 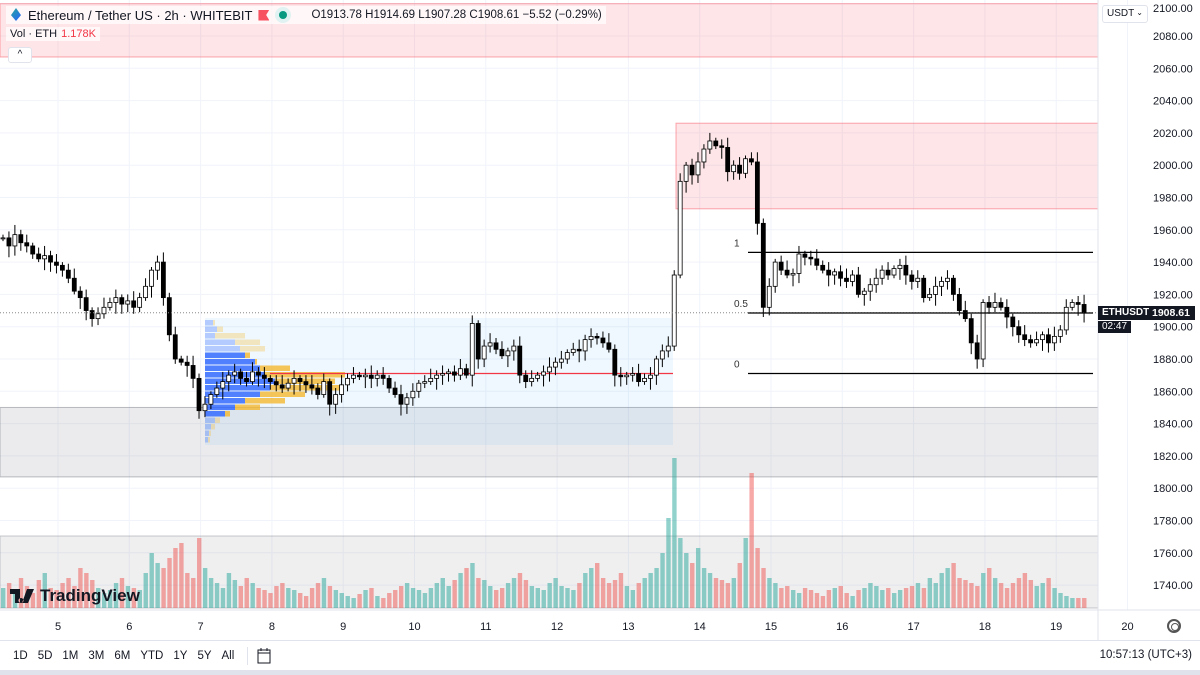 I want to click on price-tick-label: 2080.00, so click(x=1173, y=37).